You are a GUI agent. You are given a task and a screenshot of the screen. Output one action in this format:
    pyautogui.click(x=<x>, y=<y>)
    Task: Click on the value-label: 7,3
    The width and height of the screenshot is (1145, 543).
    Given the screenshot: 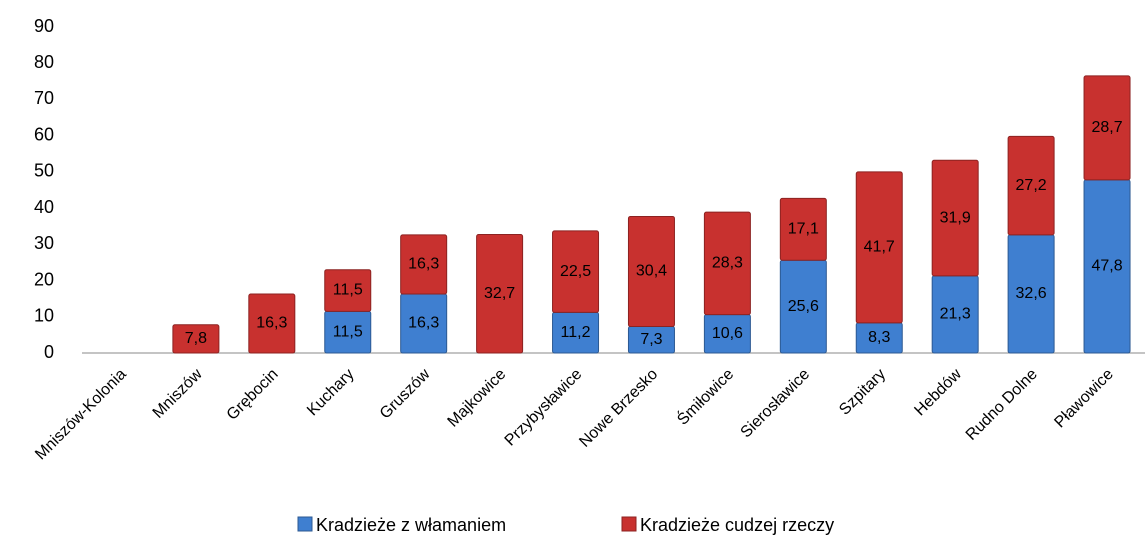 What is the action you would take?
    pyautogui.click(x=651, y=339)
    